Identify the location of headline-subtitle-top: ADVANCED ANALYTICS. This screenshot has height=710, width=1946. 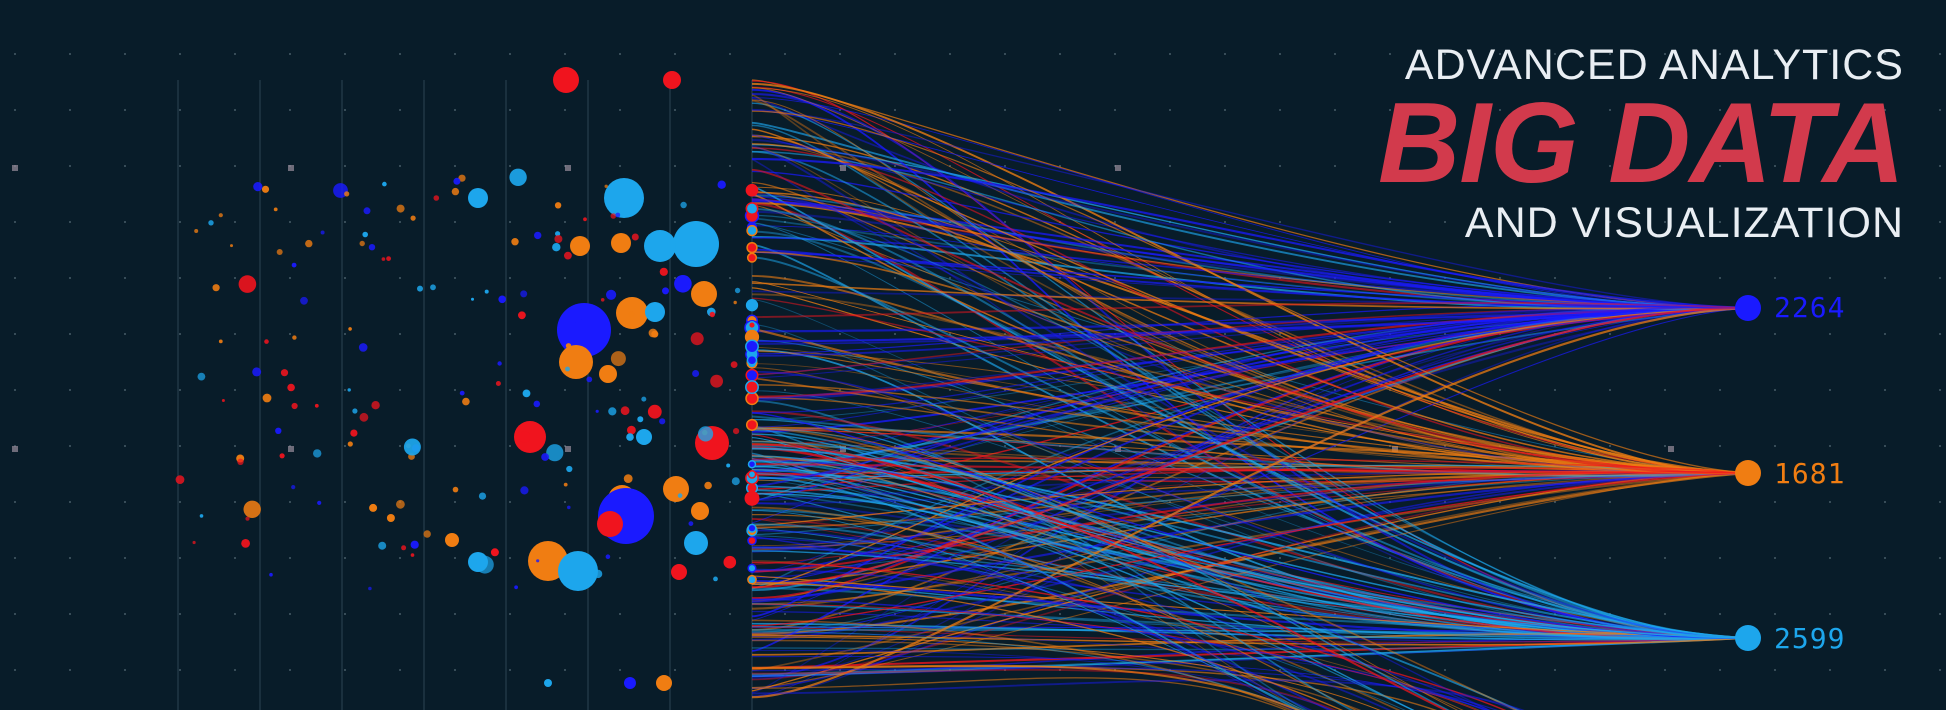
(1654, 65).